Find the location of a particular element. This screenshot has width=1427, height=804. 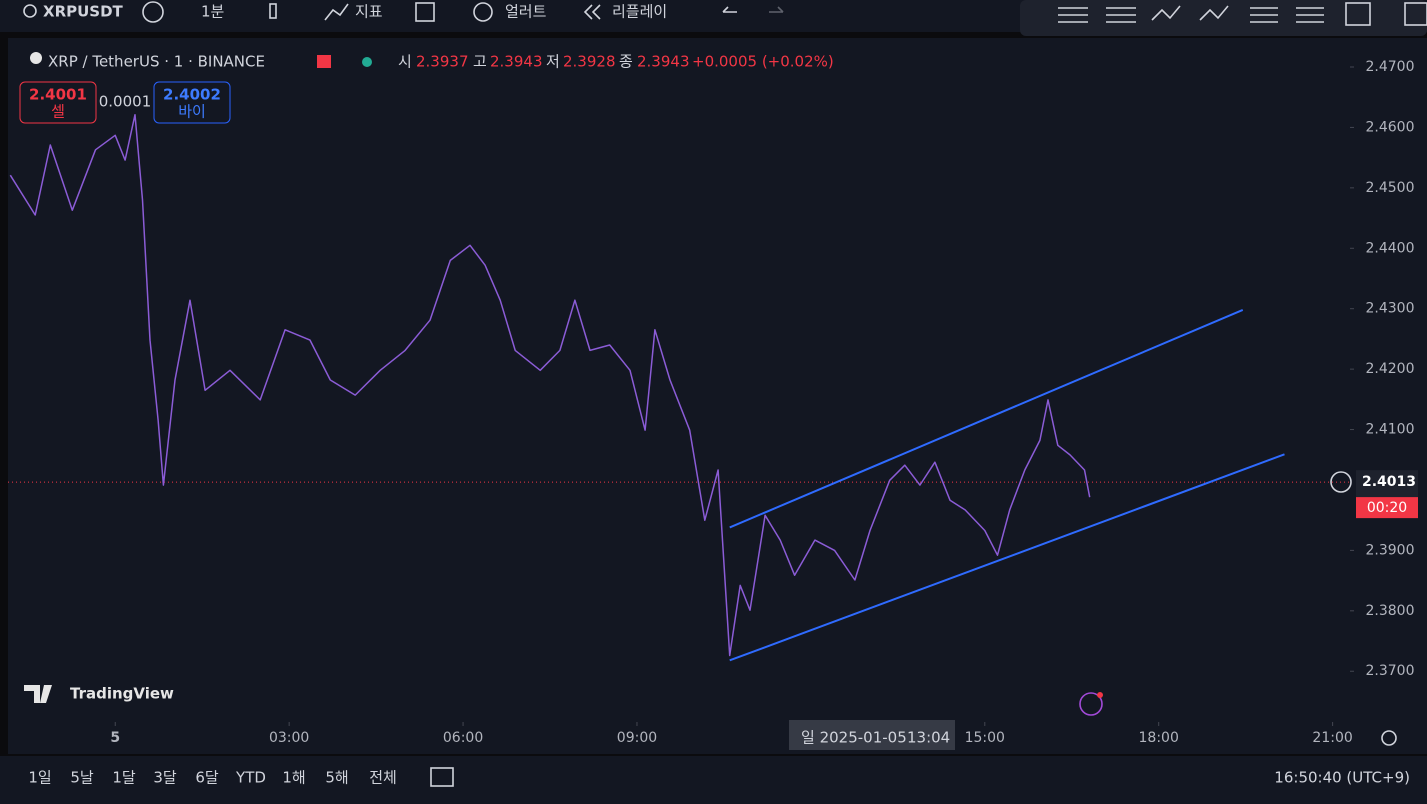

compare-button is located at coordinates (153, 12).